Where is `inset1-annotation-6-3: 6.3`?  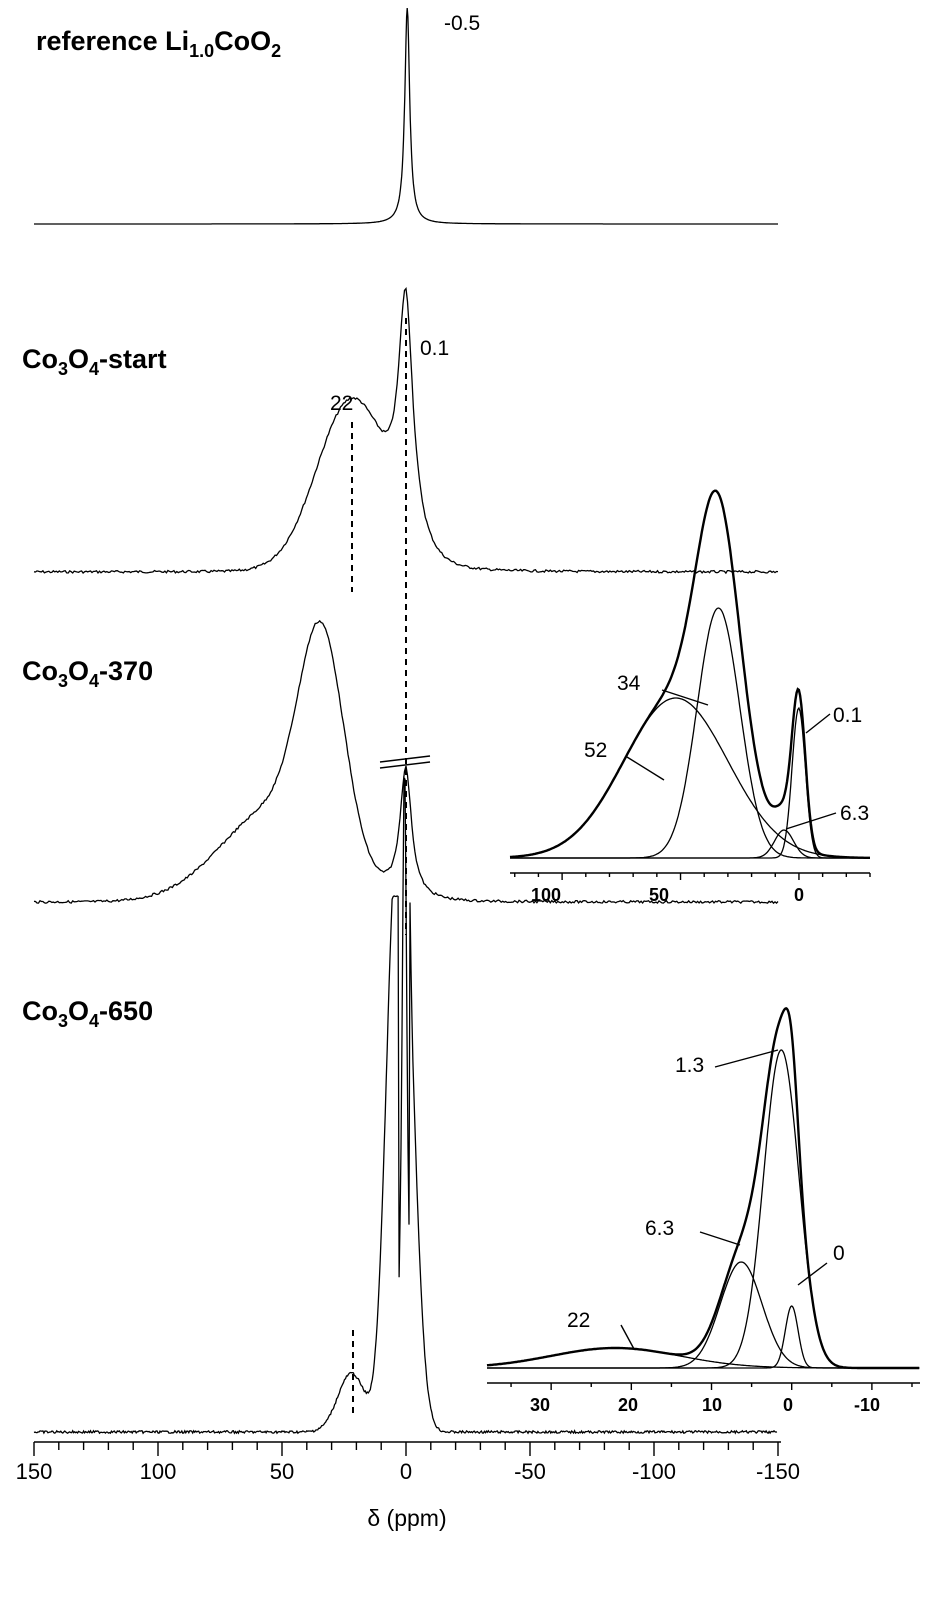
inset1-annotation-6-3: 6.3 is located at coordinates (854, 813).